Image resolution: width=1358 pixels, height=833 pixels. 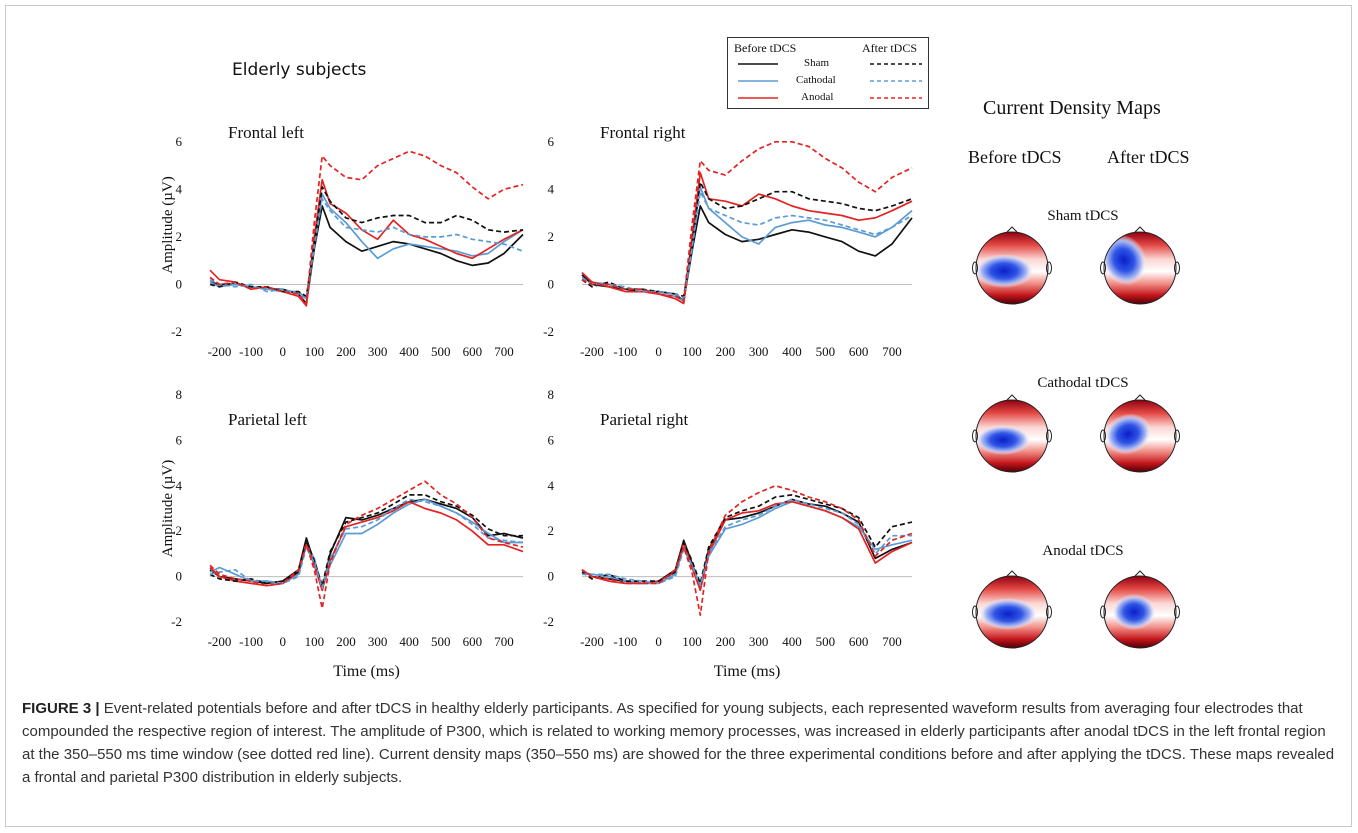 I want to click on legend-after-heading: After tDCS, so click(x=889, y=48).